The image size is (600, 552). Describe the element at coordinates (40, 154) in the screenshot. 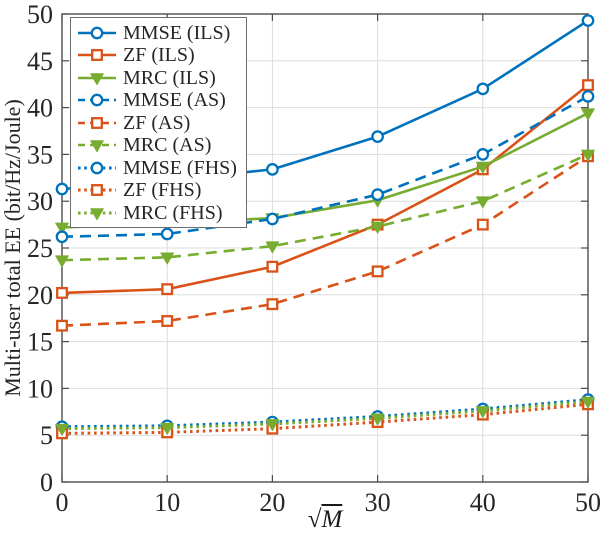

I see `y-tick-label: 35` at that location.